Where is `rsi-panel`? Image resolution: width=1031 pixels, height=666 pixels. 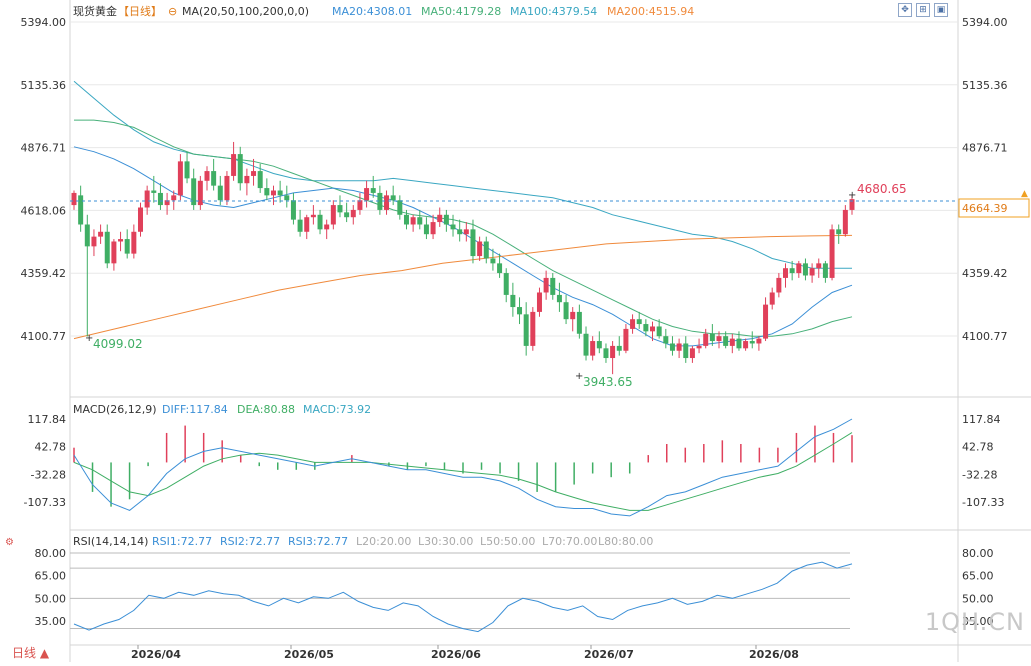 rsi-panel is located at coordinates (461, 592).